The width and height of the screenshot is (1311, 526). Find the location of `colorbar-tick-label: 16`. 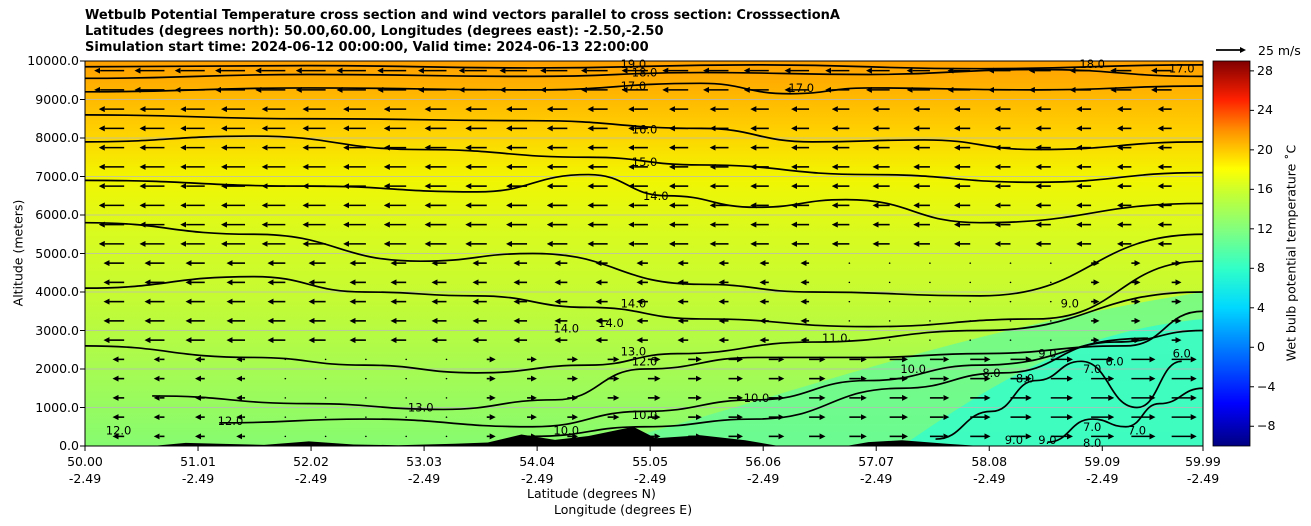

colorbar-tick-label: 16 is located at coordinates (1265, 189).